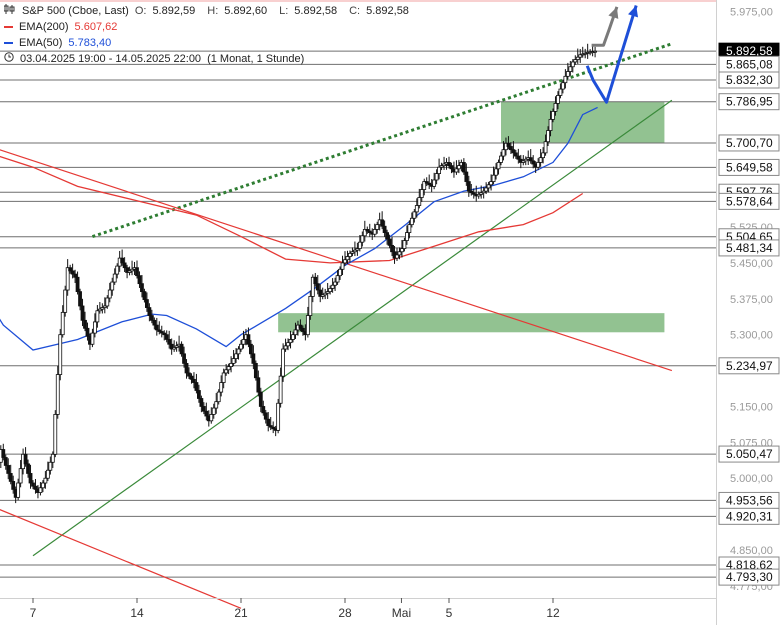  I want to click on ema50-label: EMA(50), so click(41, 43).